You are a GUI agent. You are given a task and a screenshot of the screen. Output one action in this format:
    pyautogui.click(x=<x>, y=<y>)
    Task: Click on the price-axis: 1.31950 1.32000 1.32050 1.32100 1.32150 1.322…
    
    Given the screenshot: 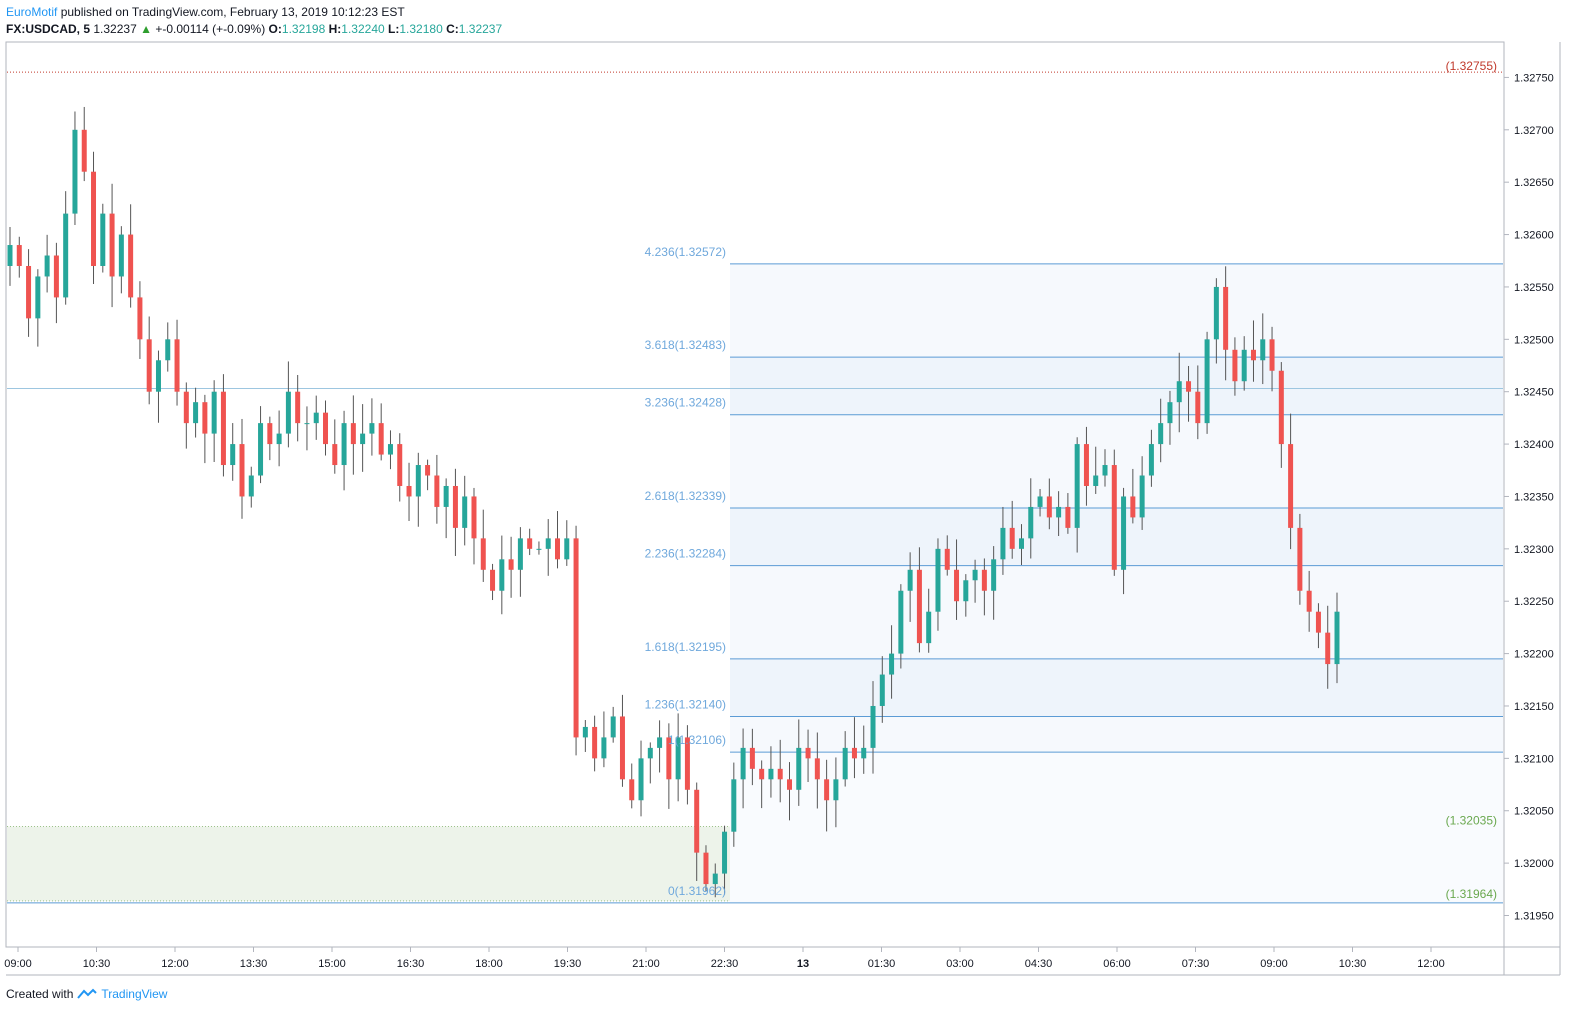 What is the action you would take?
    pyautogui.click(x=1529, y=497)
    